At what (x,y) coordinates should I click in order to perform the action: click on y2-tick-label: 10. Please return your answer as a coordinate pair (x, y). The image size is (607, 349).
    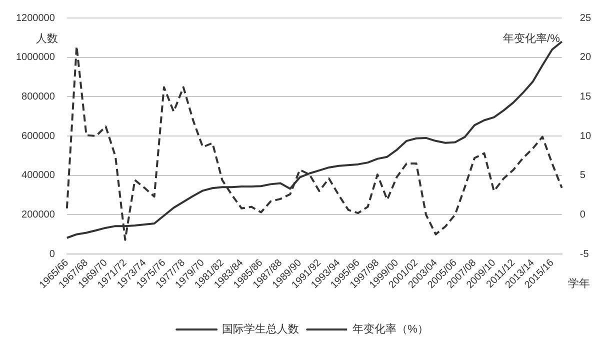
    Looking at the image, I should click on (586, 136).